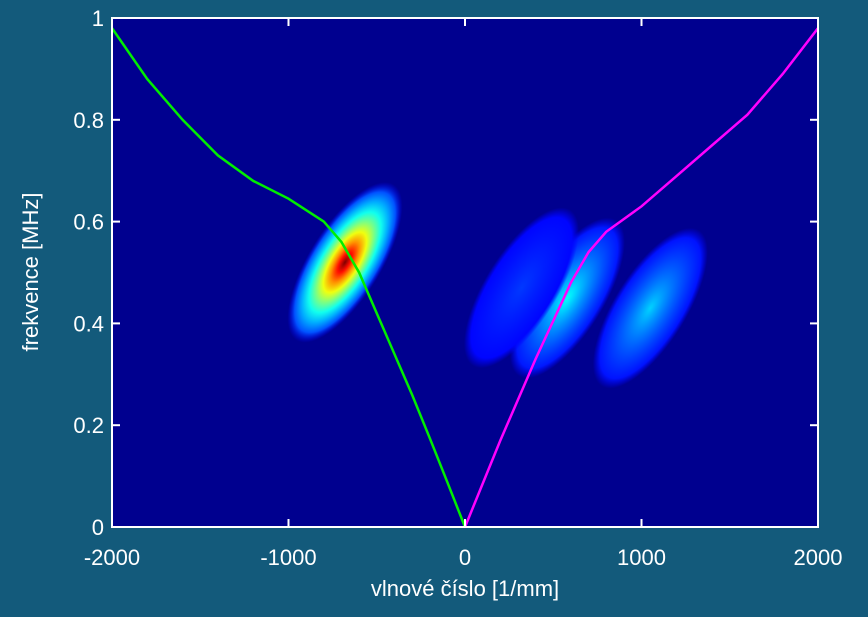 This screenshot has width=868, height=617. What do you see at coordinates (98, 18) in the screenshot?
I see `y-tick-label: 1` at bounding box center [98, 18].